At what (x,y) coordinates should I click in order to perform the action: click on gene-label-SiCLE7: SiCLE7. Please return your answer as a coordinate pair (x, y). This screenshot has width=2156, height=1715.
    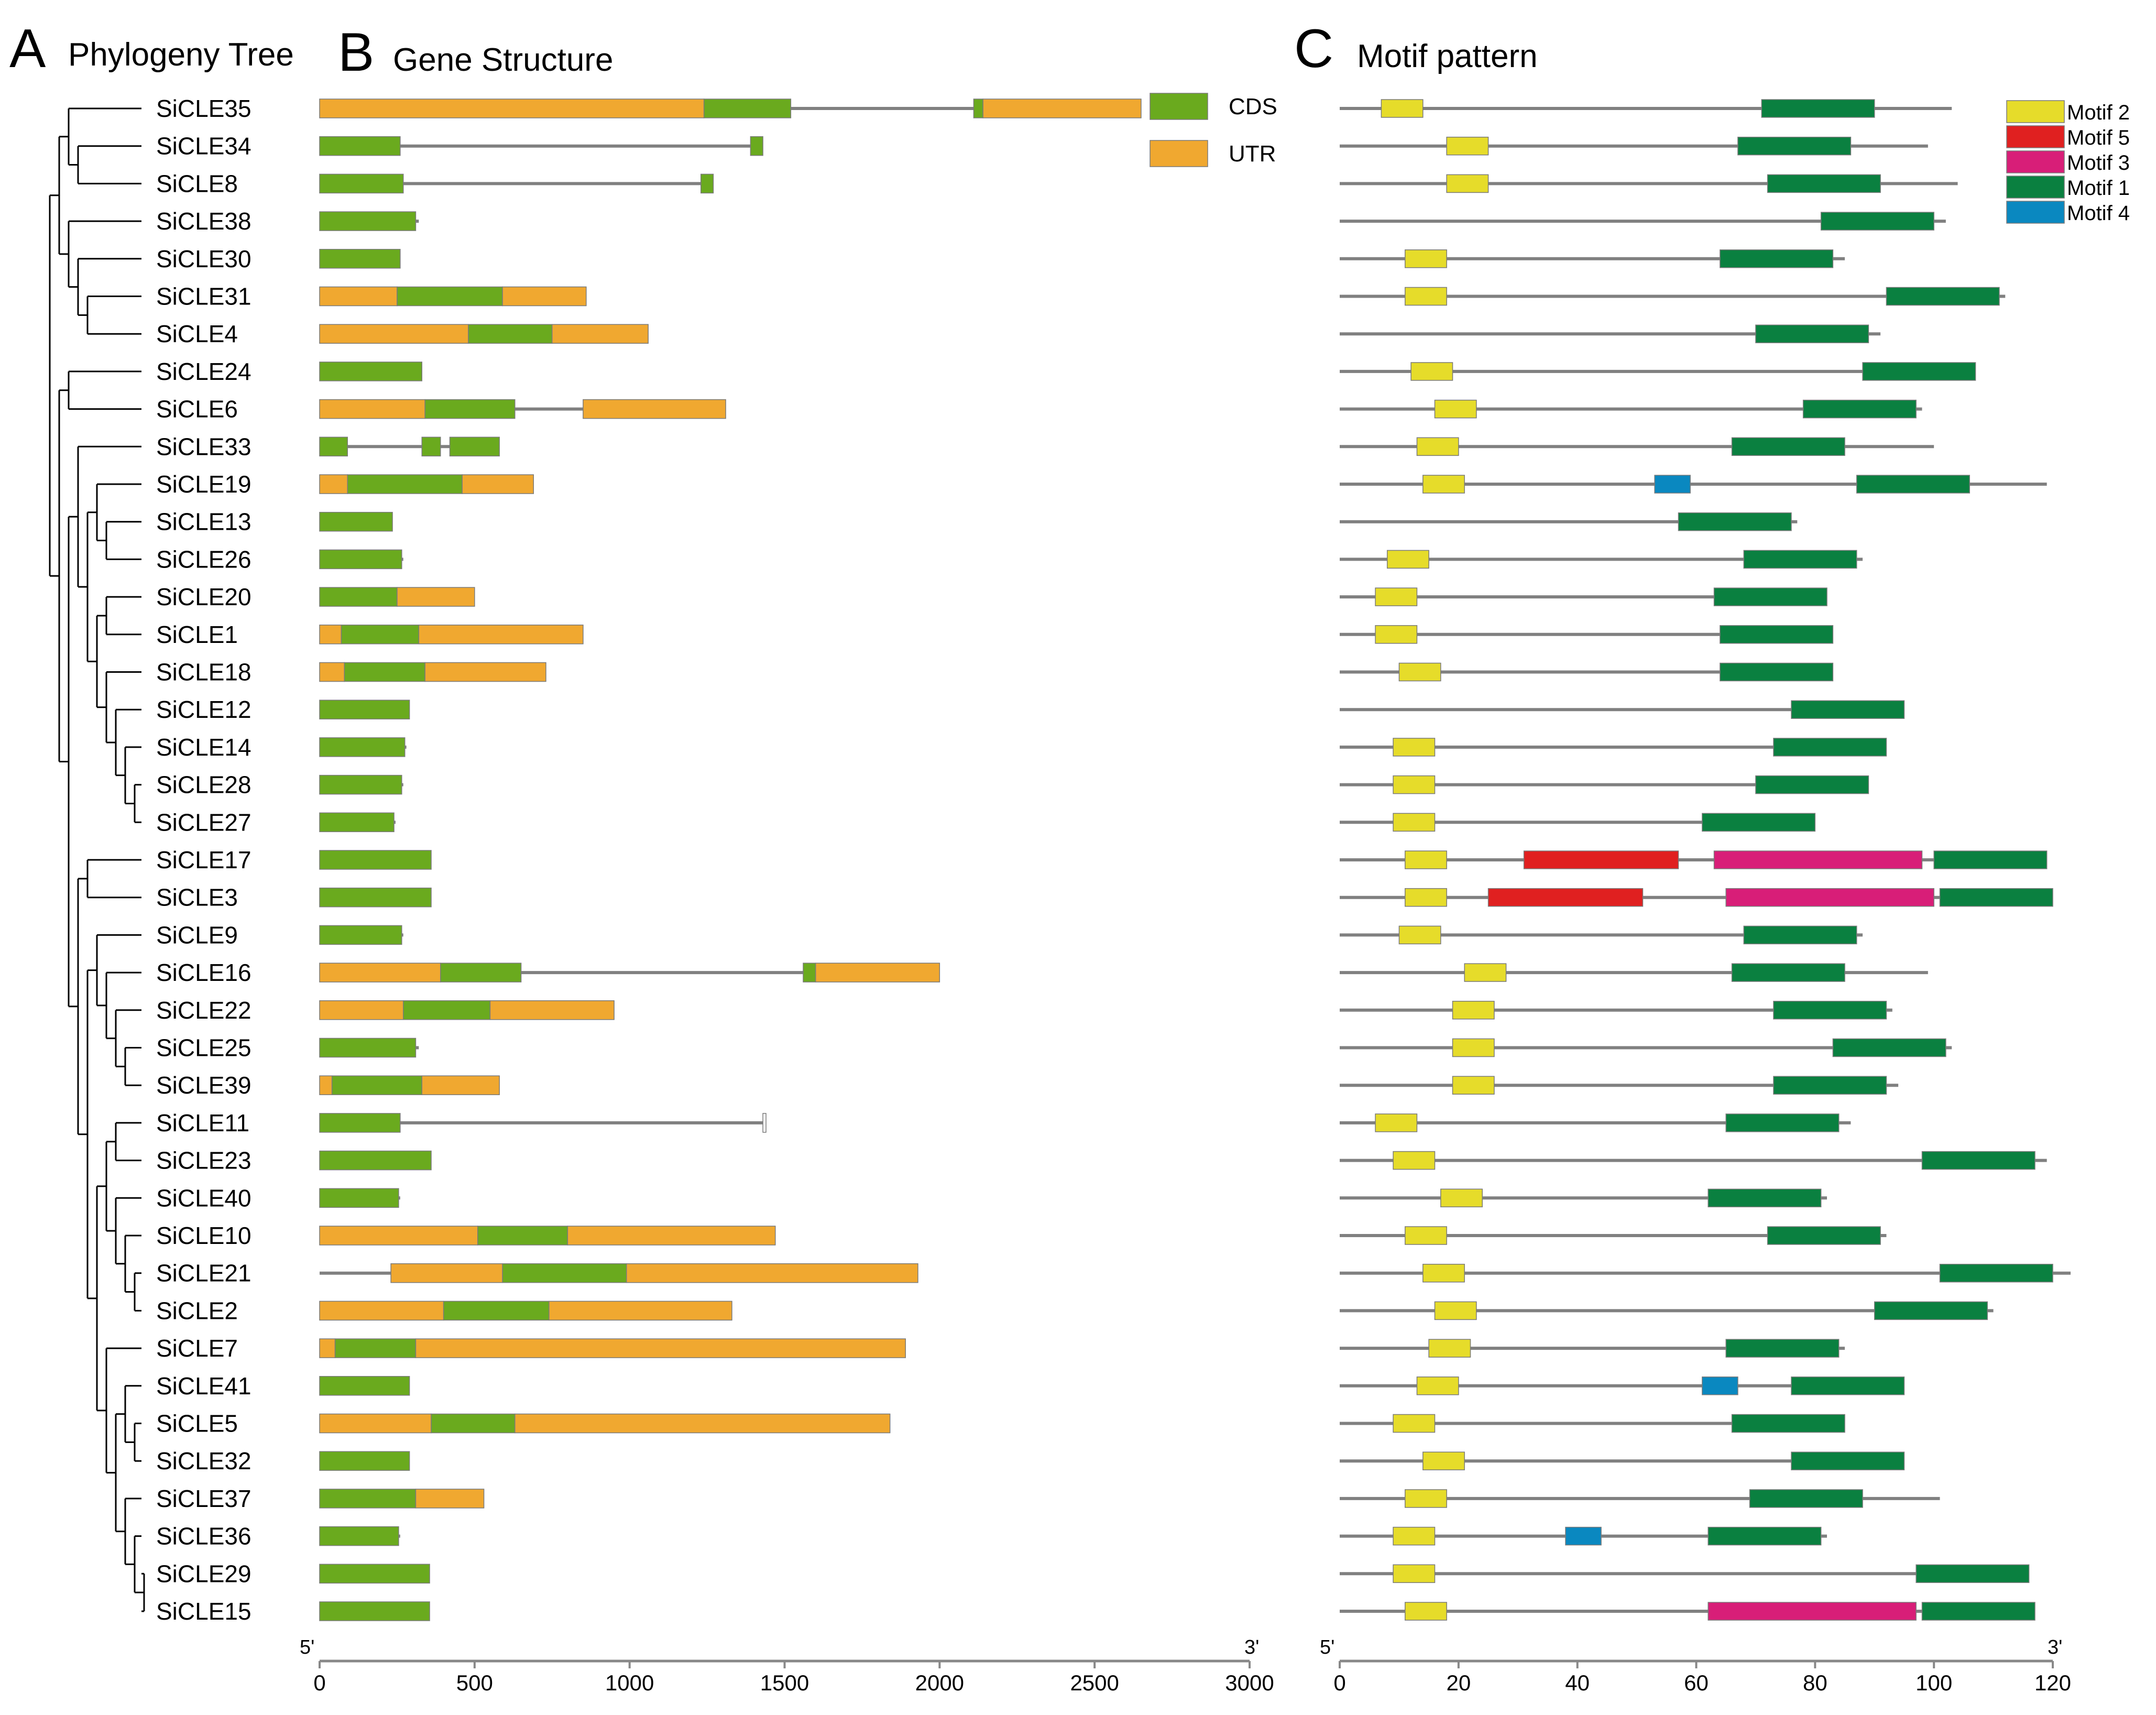
    Looking at the image, I should click on (197, 1348).